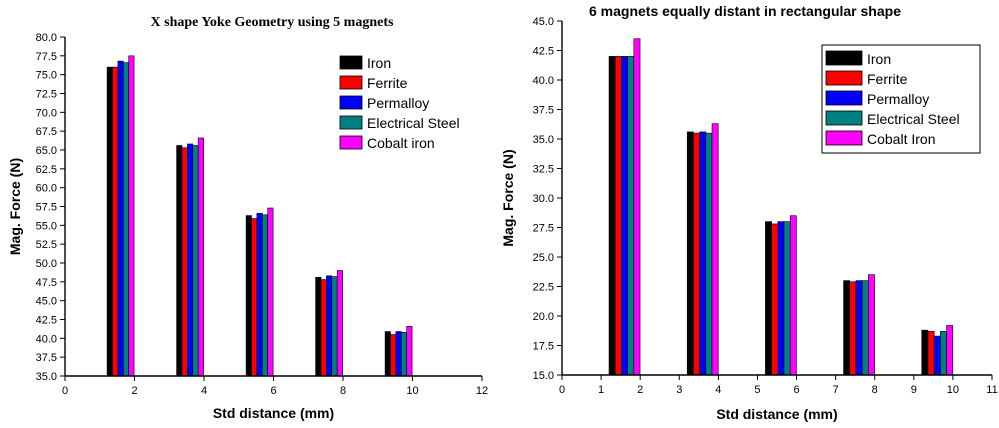  What do you see at coordinates (543, 170) in the screenshot?
I see `y-tick-label: 32.5` at bounding box center [543, 170].